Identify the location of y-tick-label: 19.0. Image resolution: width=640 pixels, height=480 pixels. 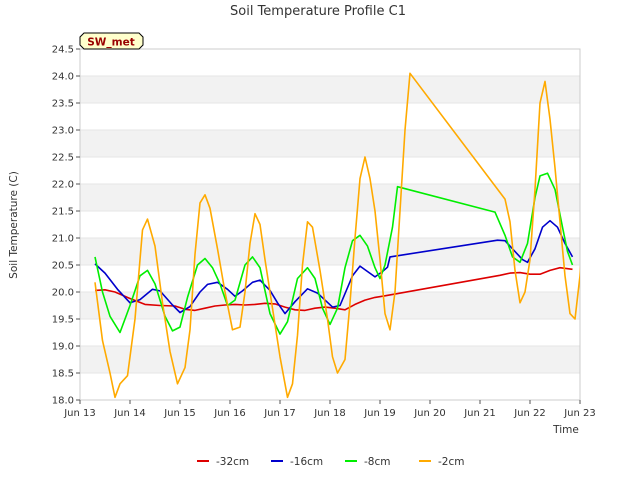
(63, 347).